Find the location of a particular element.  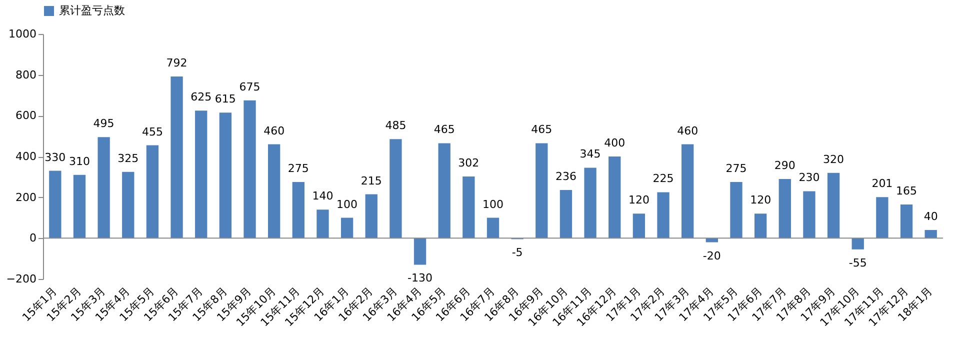

y-tick-label: 400 is located at coordinates (26, 156).